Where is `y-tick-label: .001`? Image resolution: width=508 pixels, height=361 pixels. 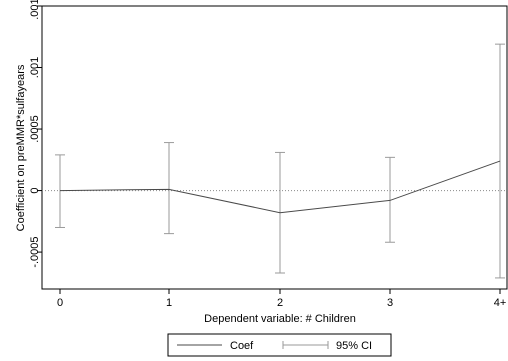
y-tick-label: .001 is located at coordinates (35, 67).